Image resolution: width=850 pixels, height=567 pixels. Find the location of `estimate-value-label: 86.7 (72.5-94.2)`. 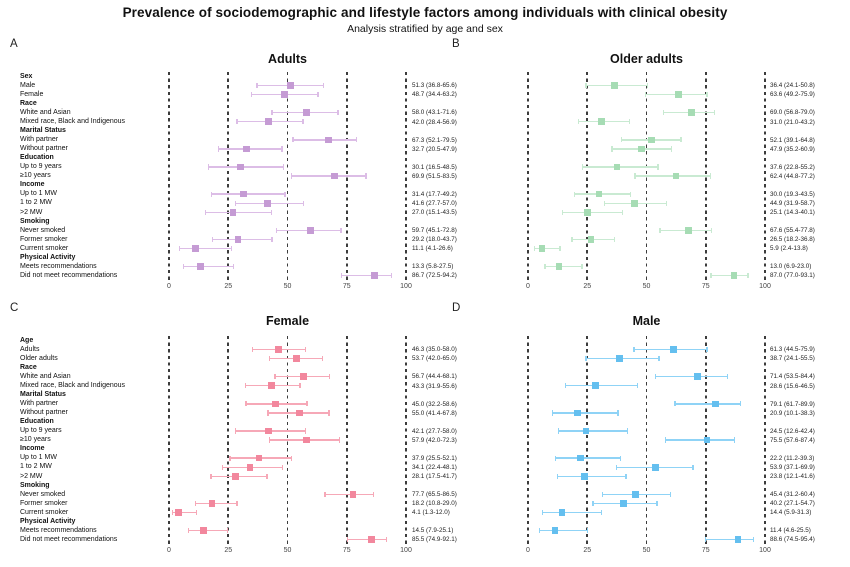

estimate-value-label: 86.7 (72.5-94.2) is located at coordinates (434, 276).